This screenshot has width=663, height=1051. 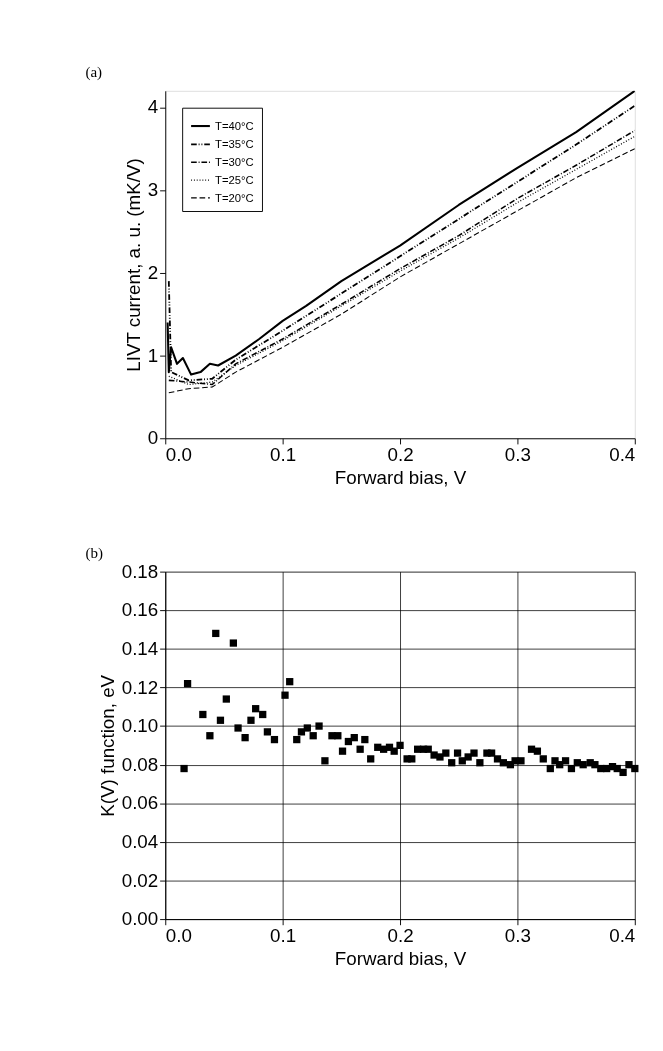 What do you see at coordinates (140, 919) in the screenshot?
I see `y-tick-label: 0.00` at bounding box center [140, 919].